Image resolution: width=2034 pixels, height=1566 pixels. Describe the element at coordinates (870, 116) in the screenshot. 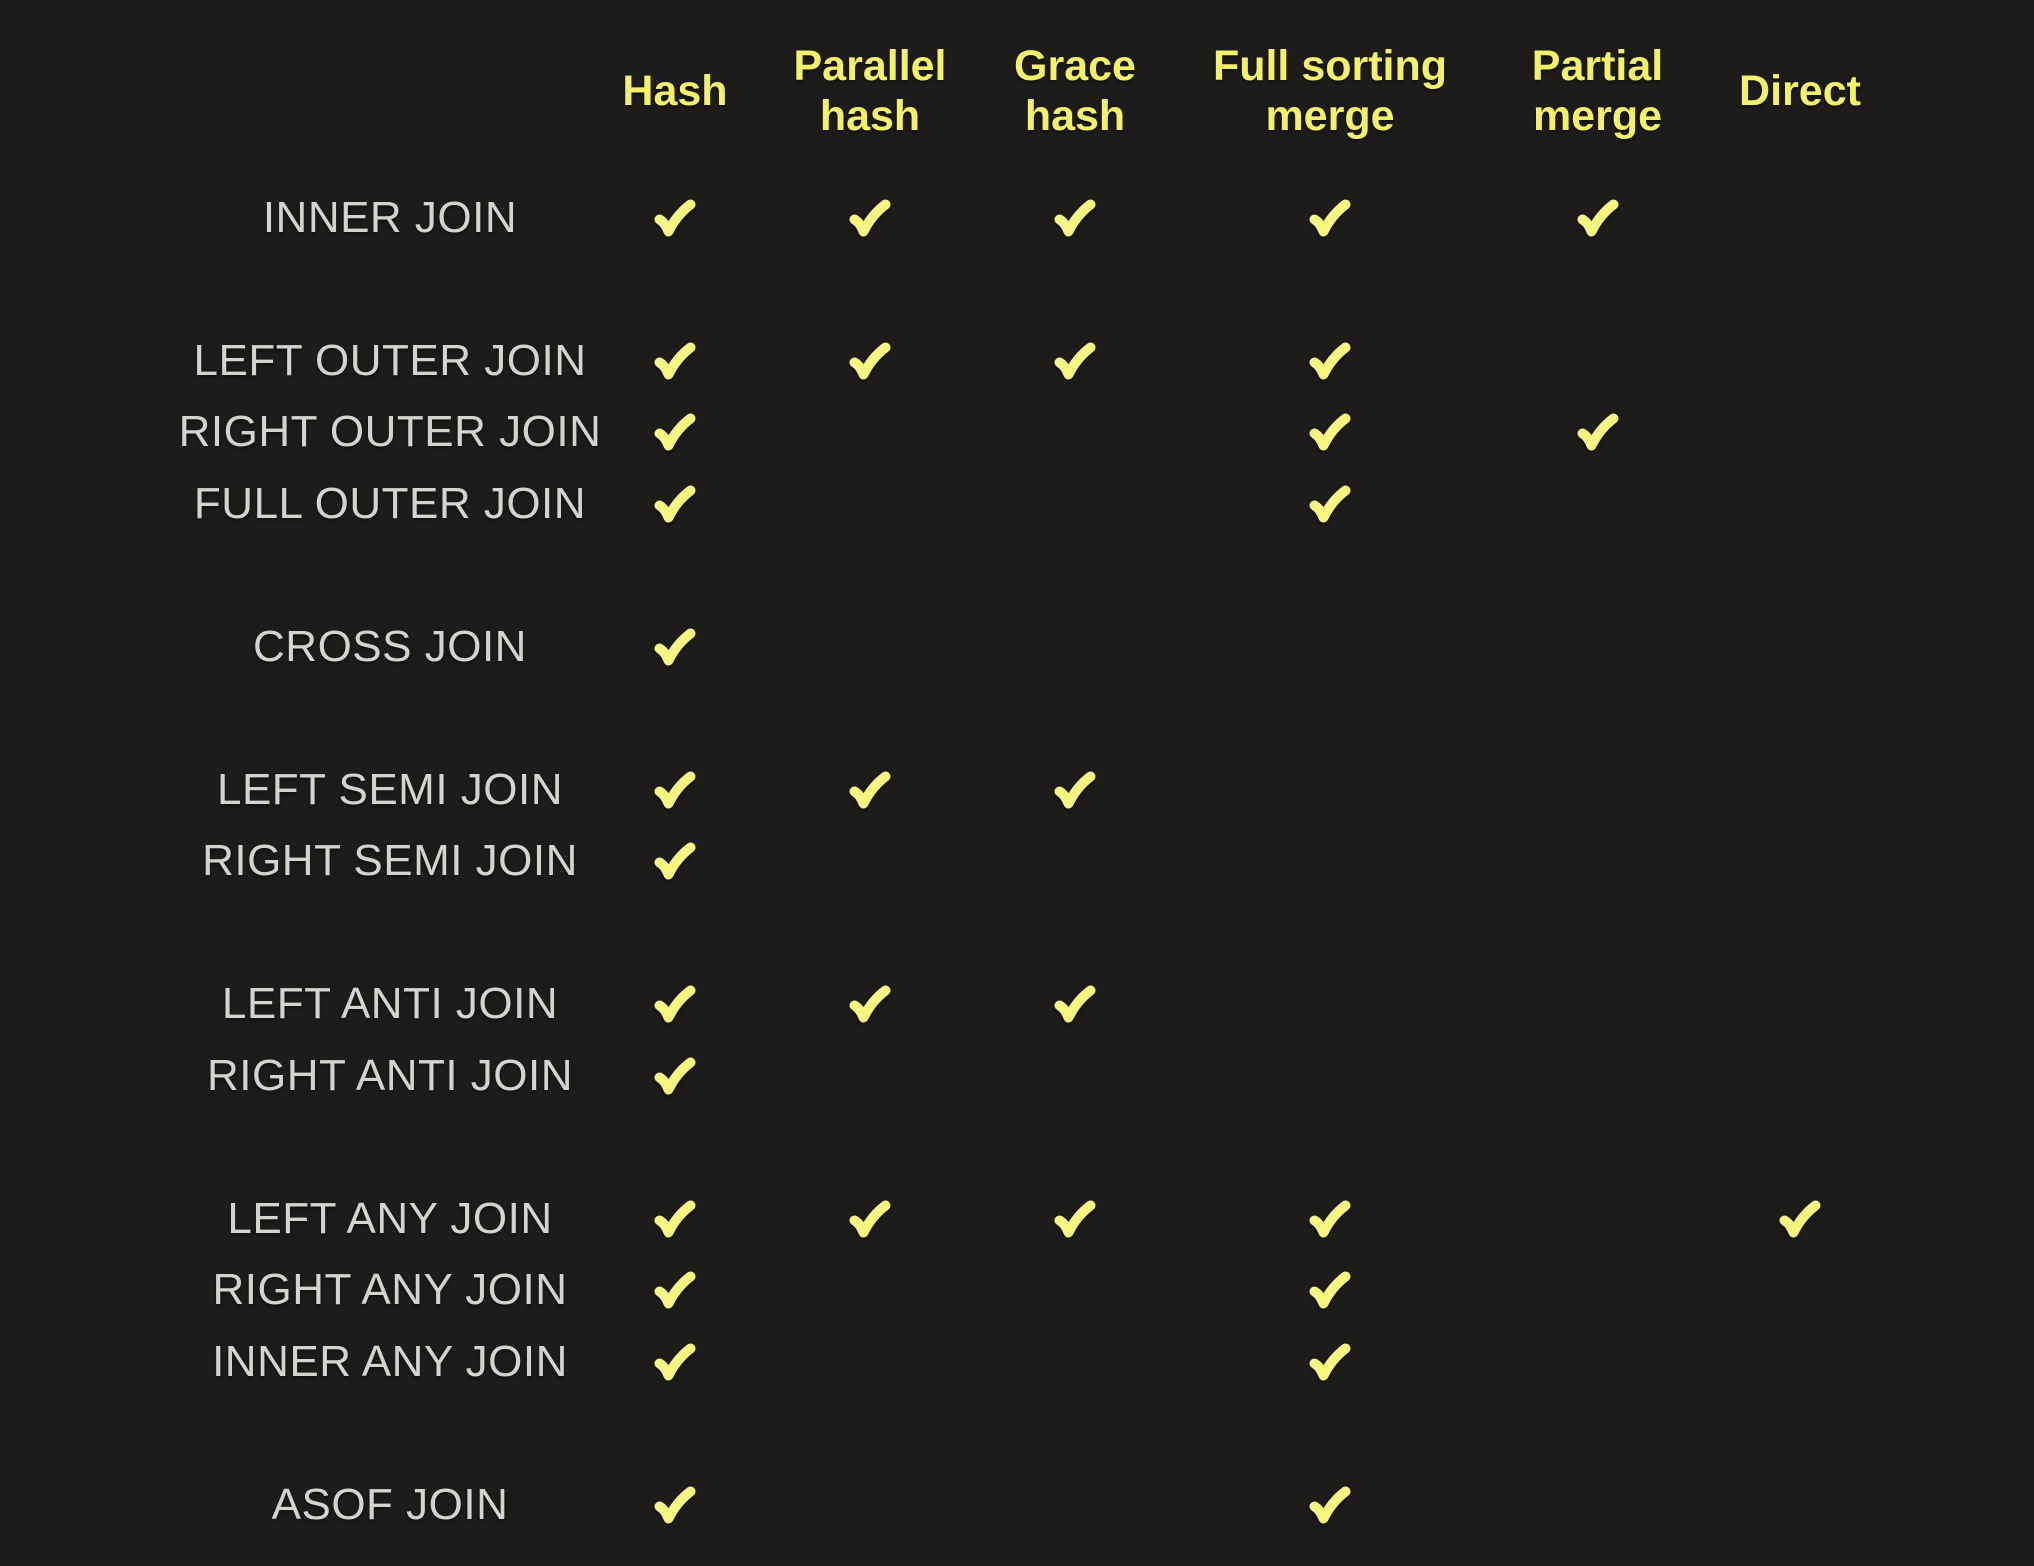

I see `column-header-label: hash` at that location.